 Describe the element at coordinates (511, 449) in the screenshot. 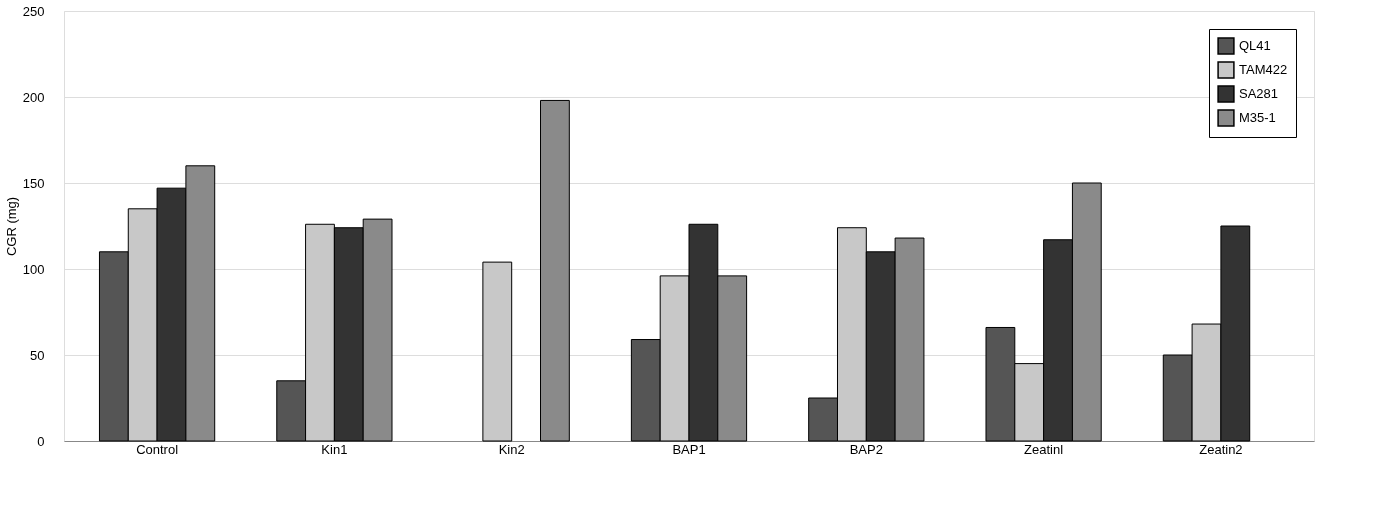

I see `x-tick-label: Kin2` at that location.